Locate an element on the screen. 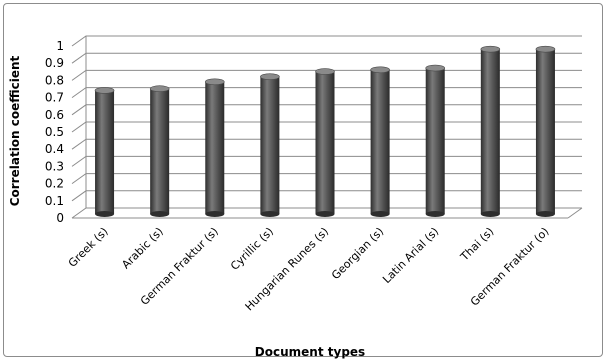  y-tick-label: 0.2 is located at coordinates (54, 184).